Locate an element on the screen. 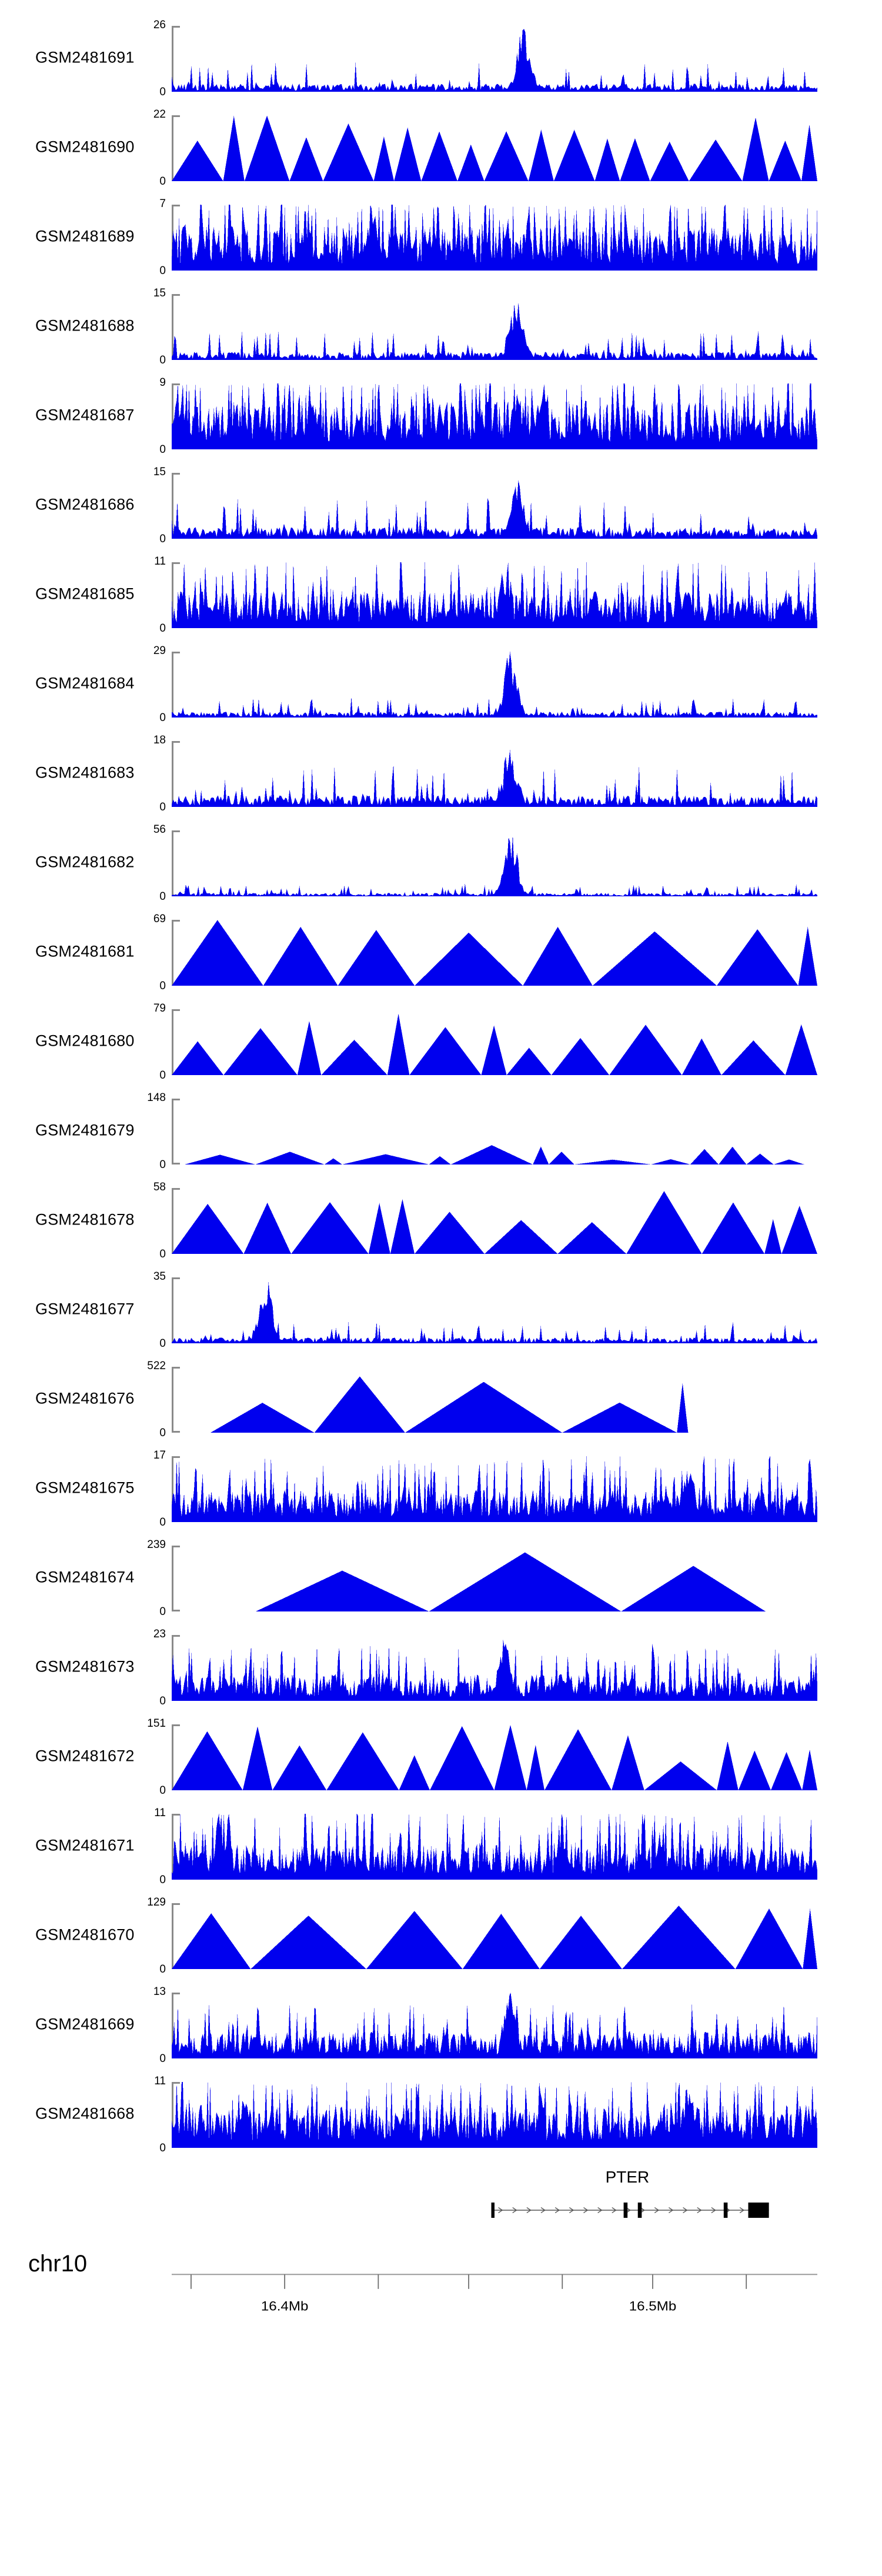  coverage-track: GSM2481691 26 0 is located at coordinates (441, 57).